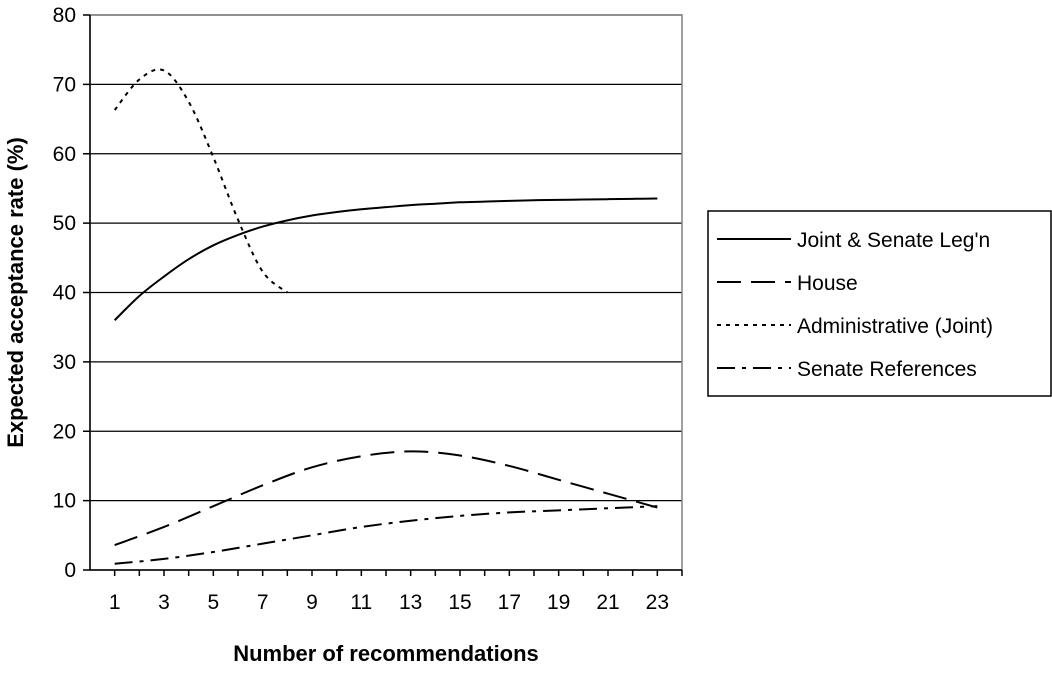 The image size is (1052, 674). Describe the element at coordinates (64, 154) in the screenshot. I see `y-tick-label: 60` at that location.